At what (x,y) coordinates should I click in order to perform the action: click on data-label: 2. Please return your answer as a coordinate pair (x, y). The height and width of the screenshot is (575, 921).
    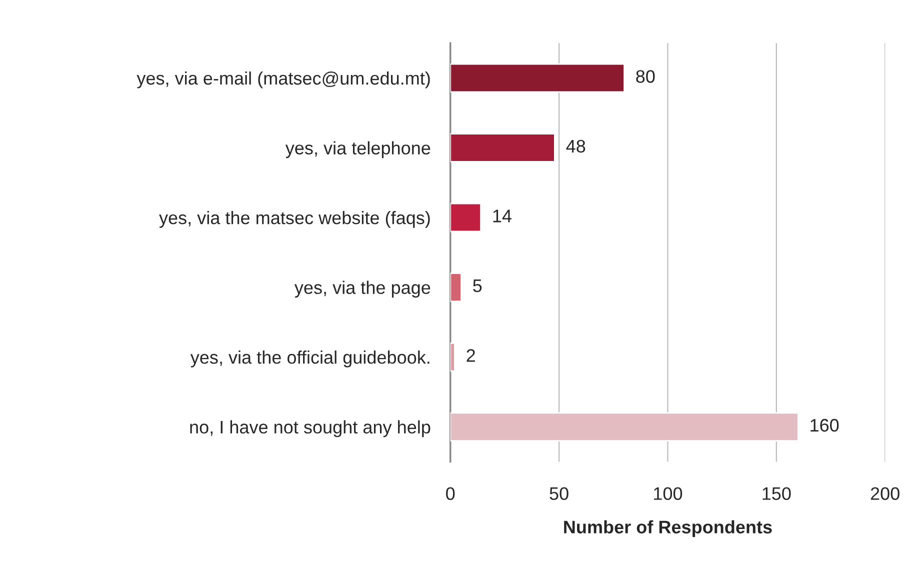
    Looking at the image, I should click on (470, 355).